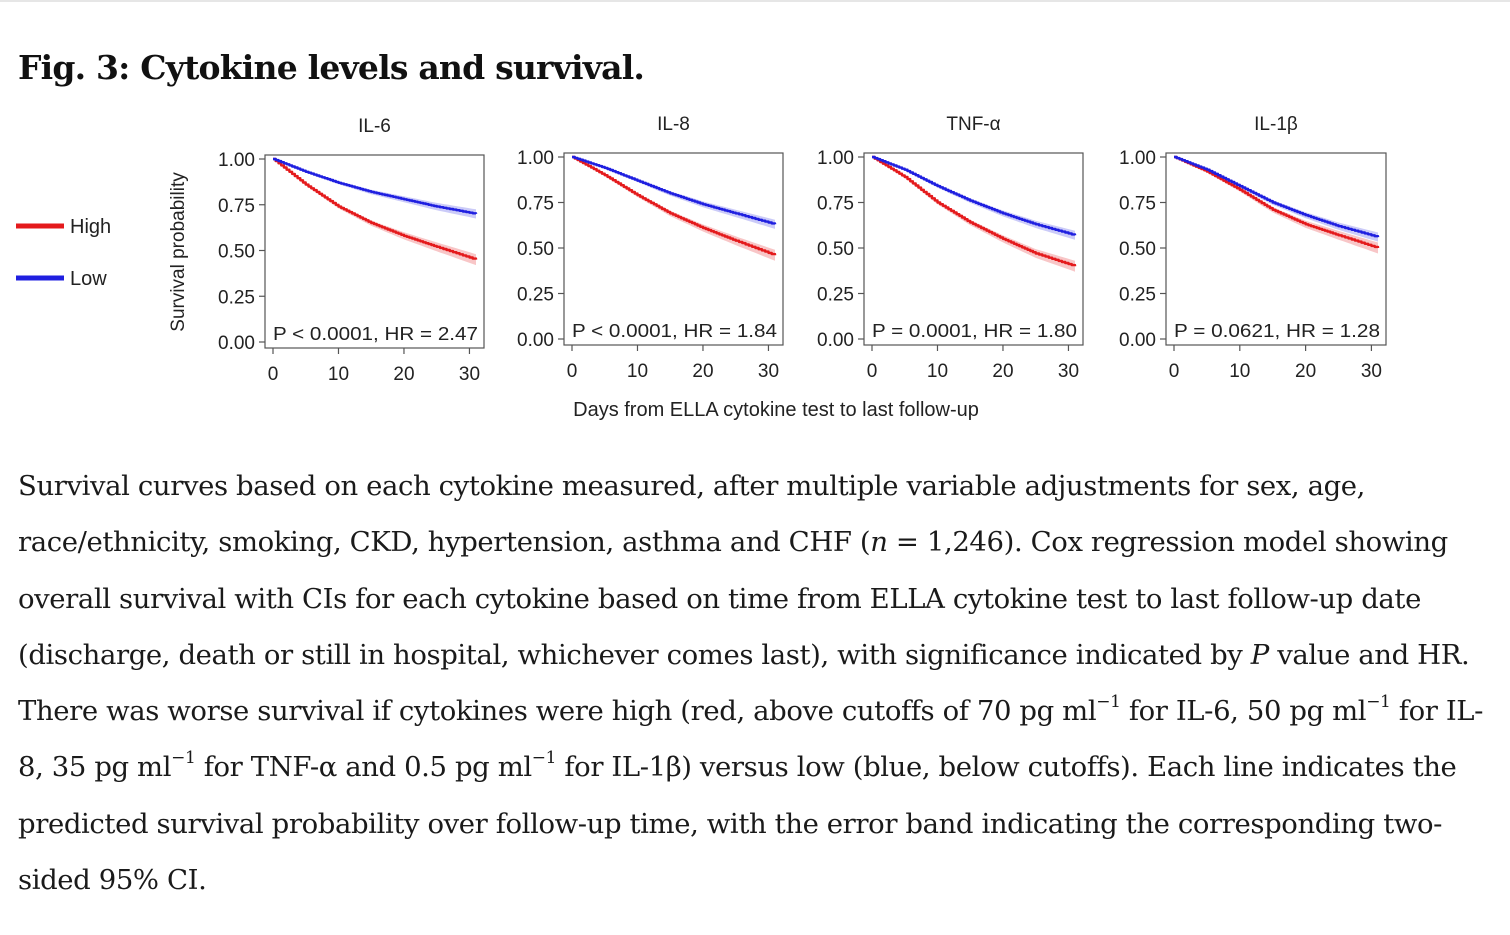 The image size is (1510, 935). Describe the element at coordinates (879, 542) in the screenshot. I see `caption-segment: n` at that location.